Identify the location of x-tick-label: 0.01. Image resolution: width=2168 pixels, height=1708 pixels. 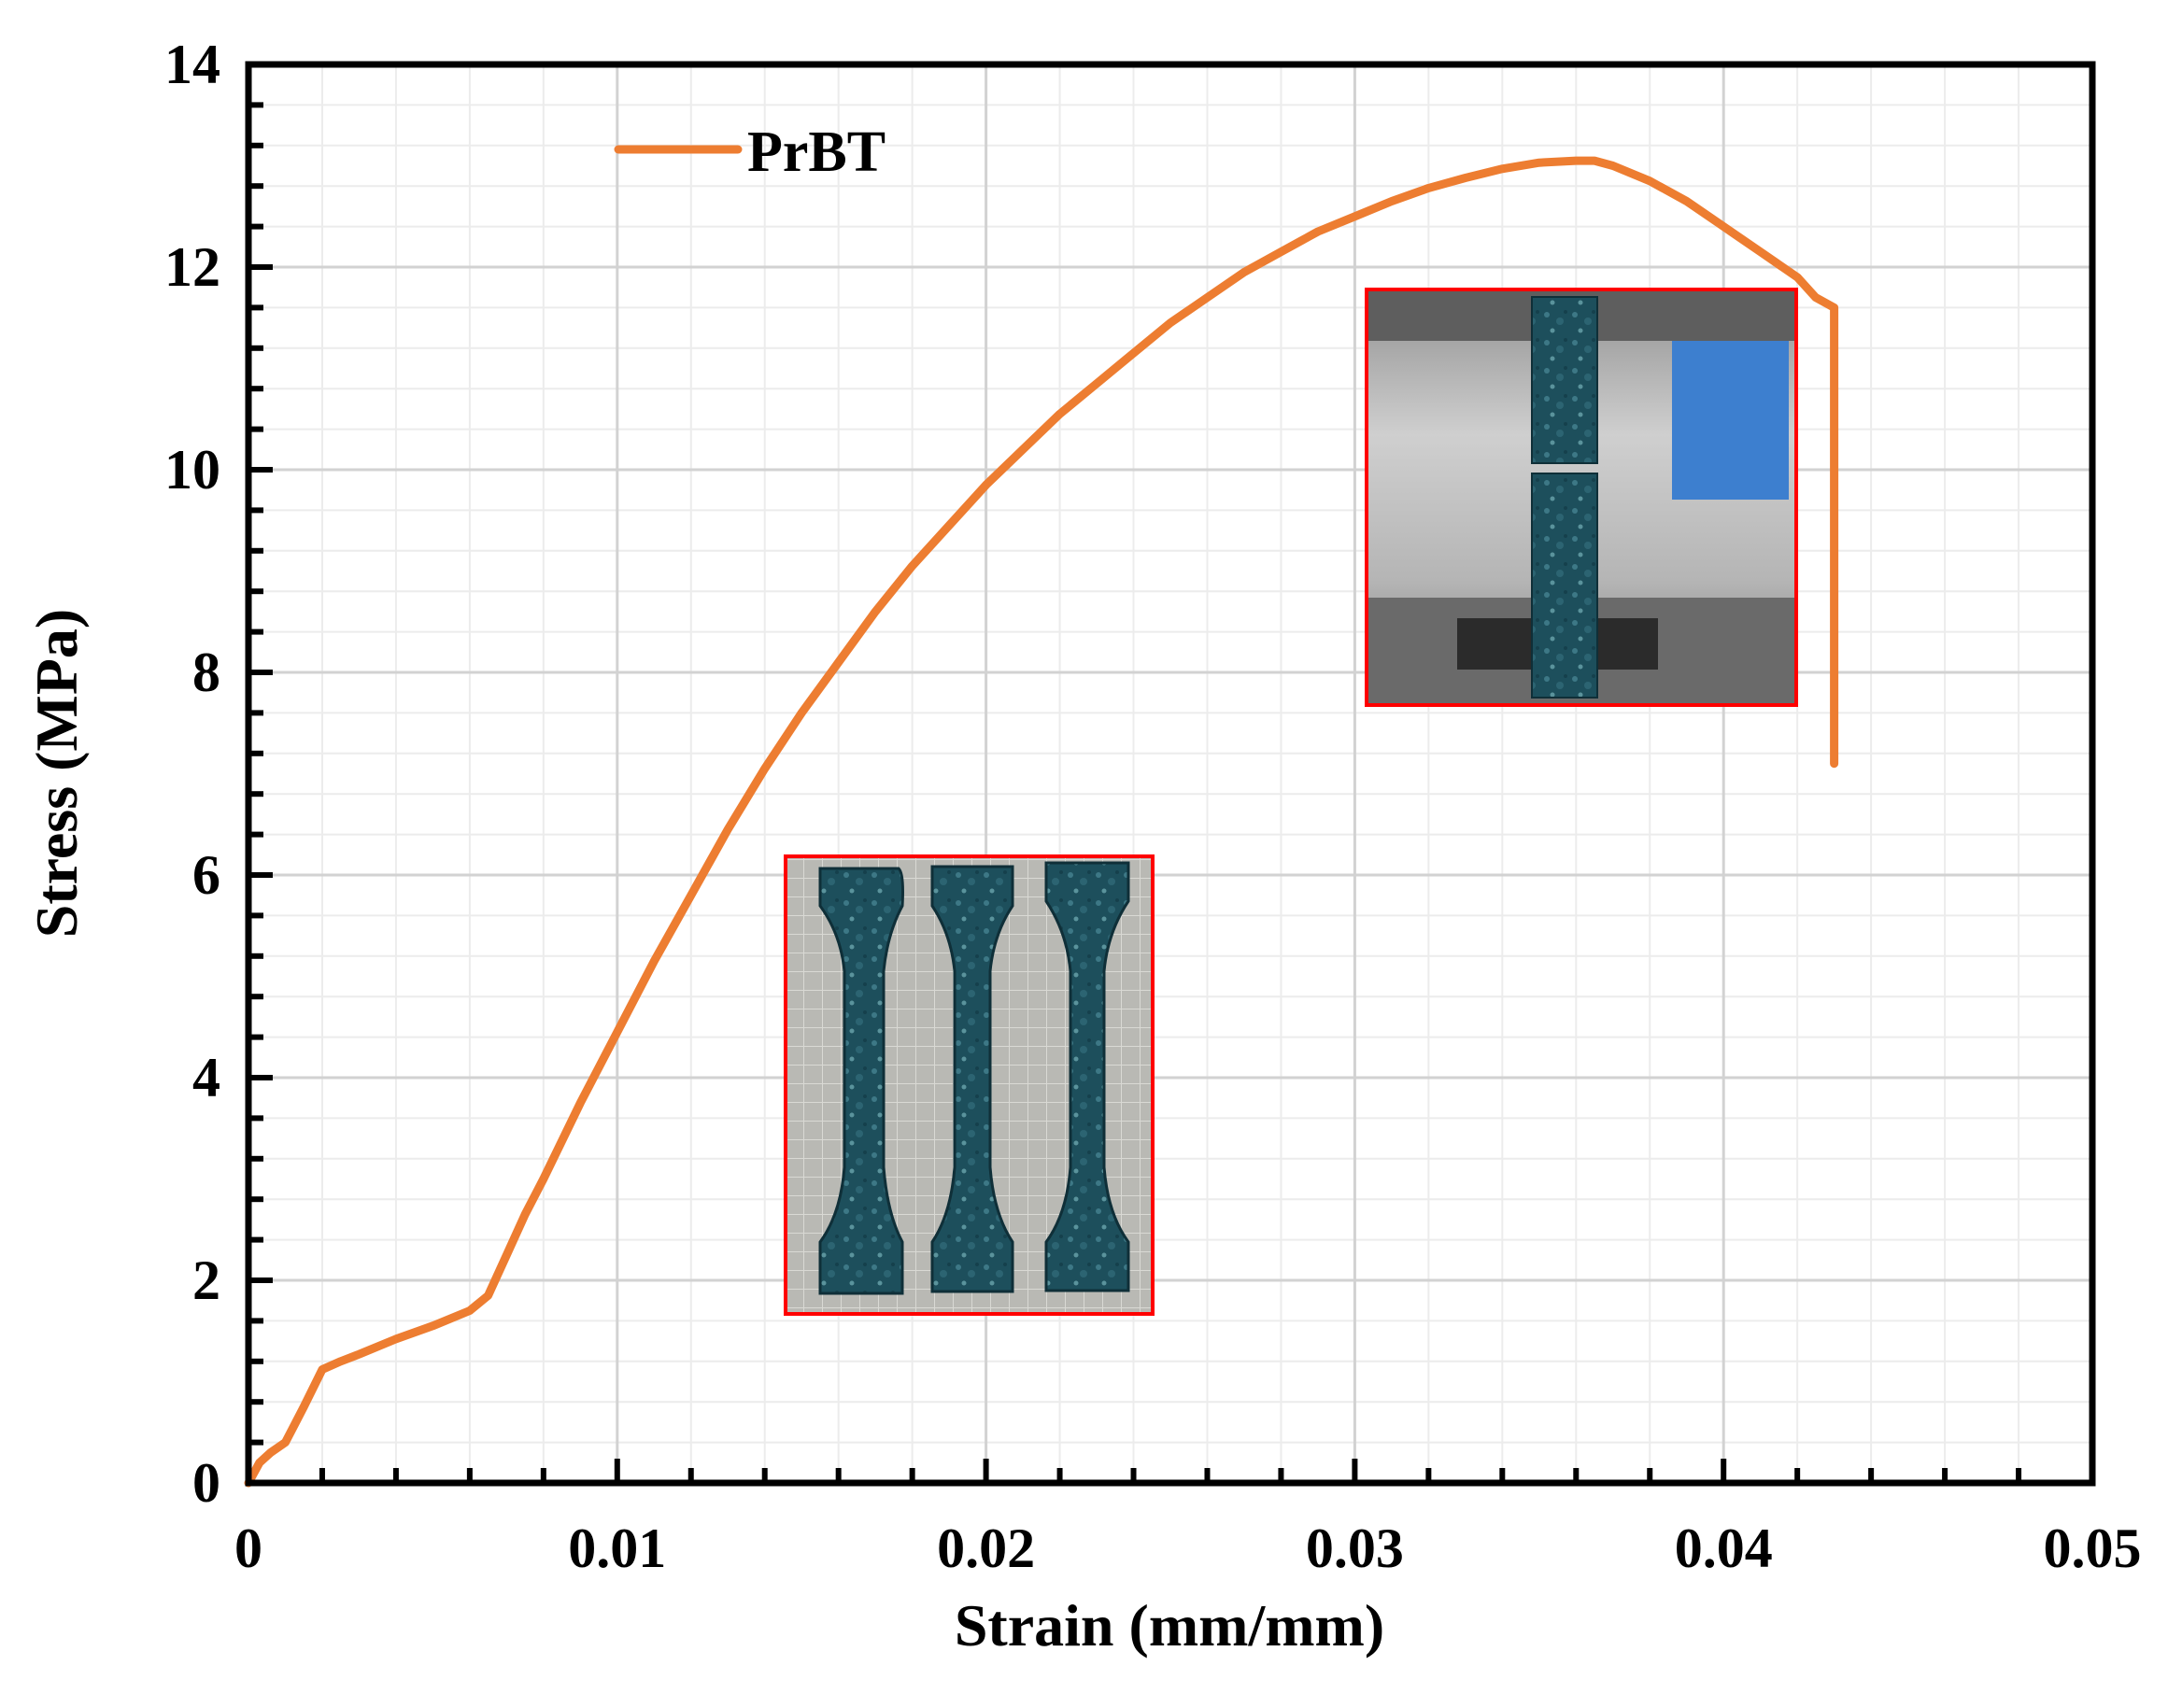
(617, 1548).